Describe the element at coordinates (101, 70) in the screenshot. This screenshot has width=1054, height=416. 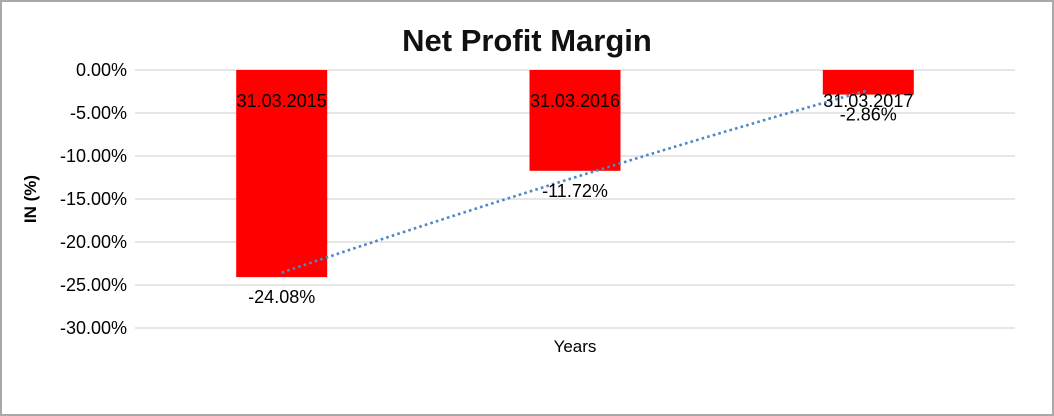
I see `y-tick-label: 0.00%` at that location.